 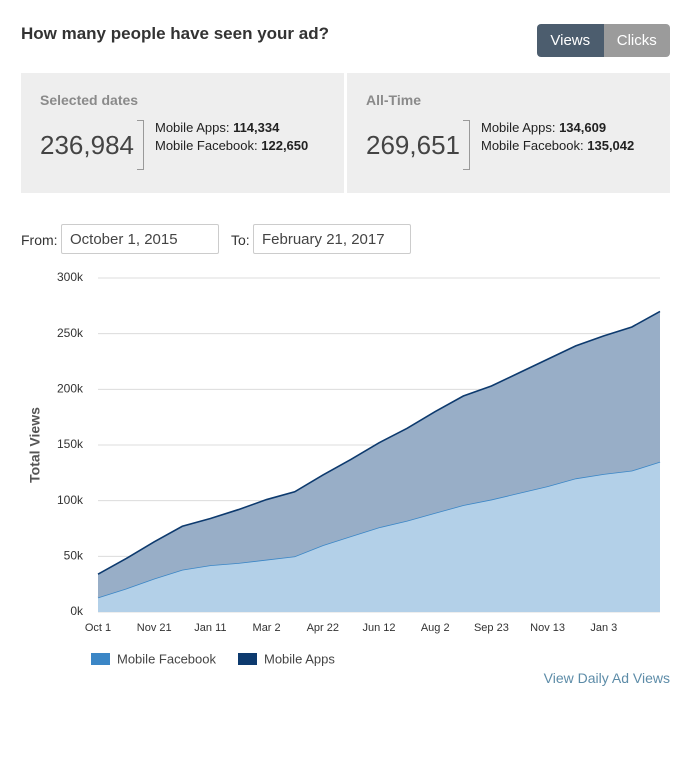 I want to click on y-axis-title: Total Views, so click(x=35, y=445).